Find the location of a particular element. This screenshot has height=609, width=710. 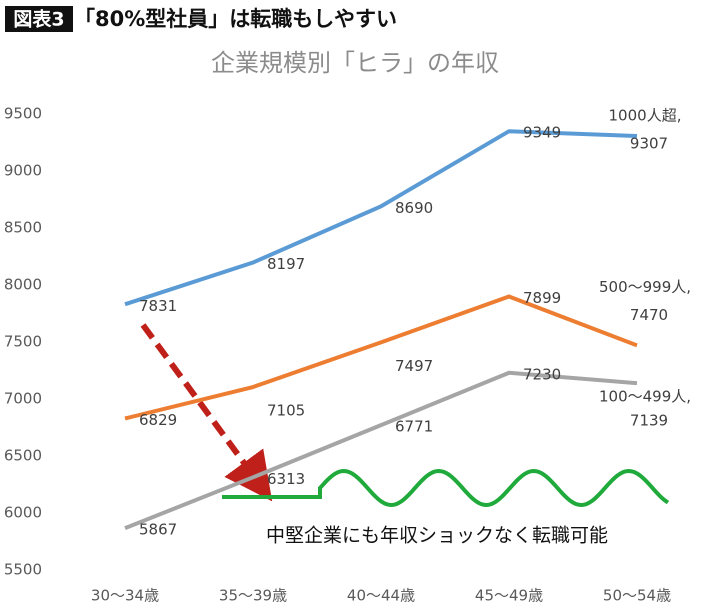

data-label: 6313 is located at coordinates (286, 479).